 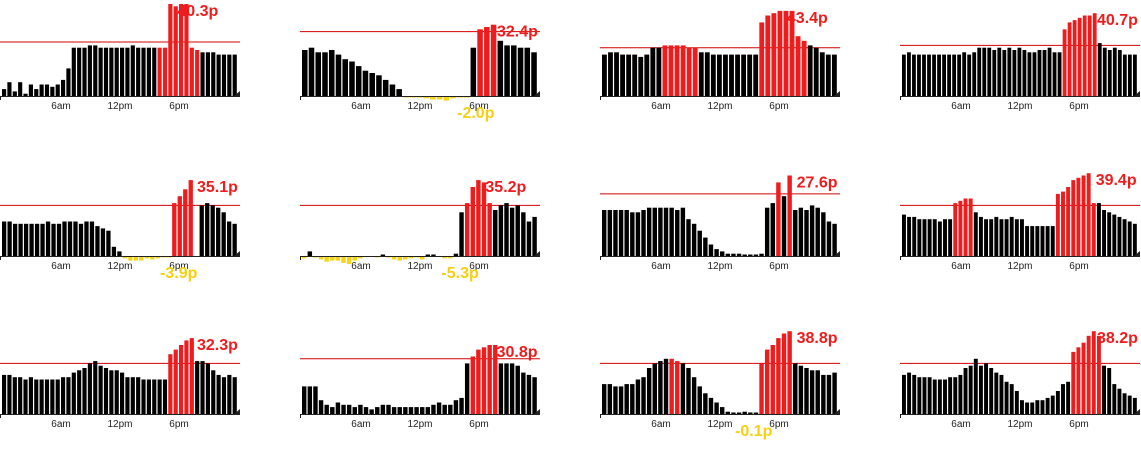 What do you see at coordinates (460, 273) in the screenshot?
I see `min-value-label: -5.3p` at bounding box center [460, 273].